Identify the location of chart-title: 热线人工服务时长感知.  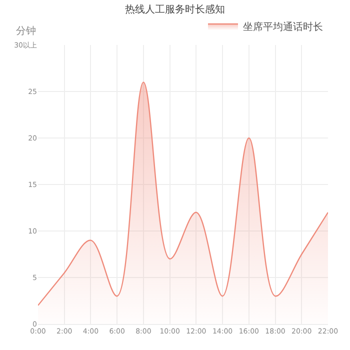
(175, 9).